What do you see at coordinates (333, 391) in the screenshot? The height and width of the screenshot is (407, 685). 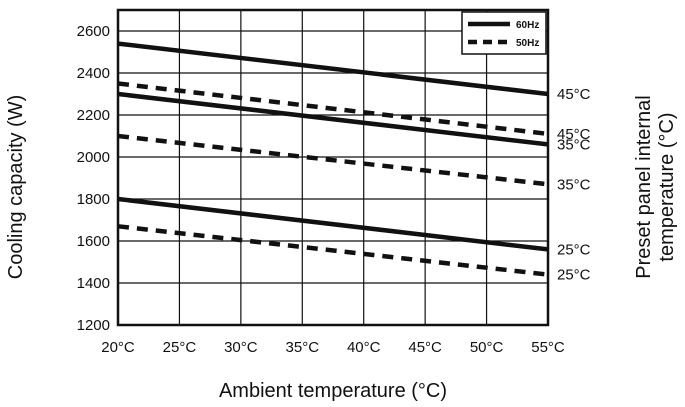 I see `x-axis-title: Ambient temperature (°C)` at bounding box center [333, 391].